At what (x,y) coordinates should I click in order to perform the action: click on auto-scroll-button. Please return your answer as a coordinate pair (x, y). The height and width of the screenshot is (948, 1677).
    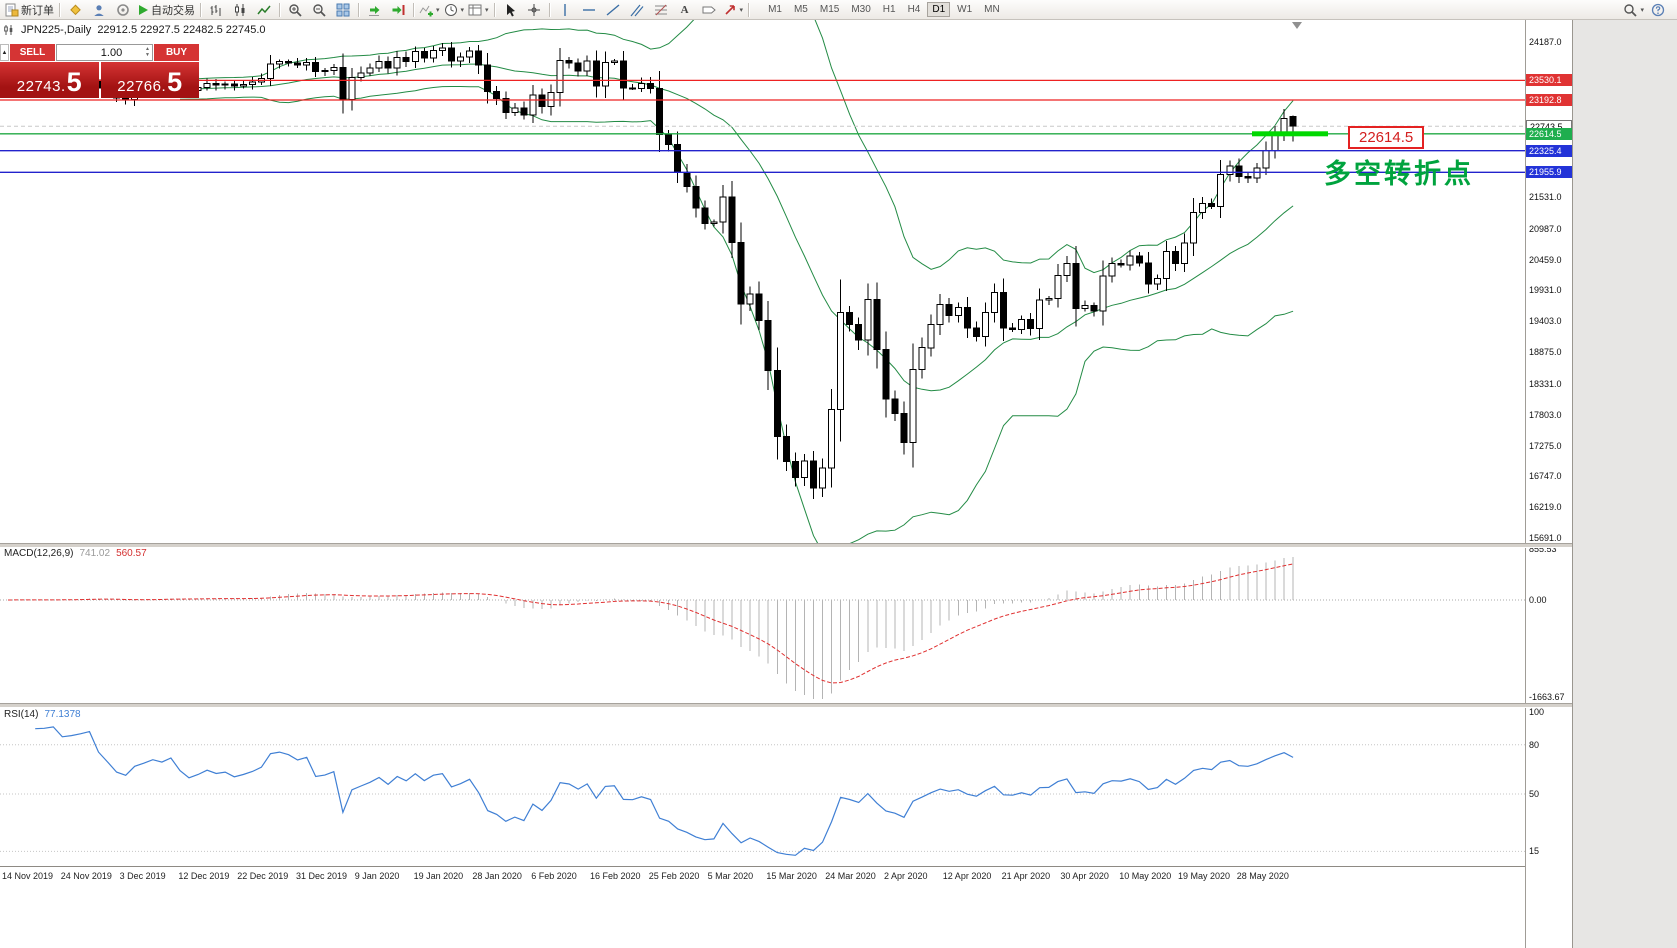
    Looking at the image, I should click on (374, 10).